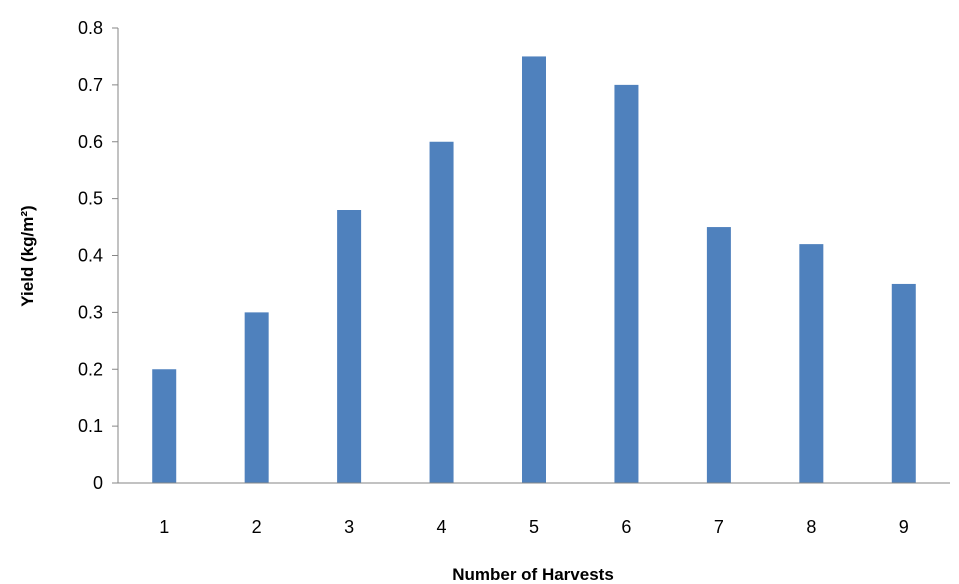 The width and height of the screenshot is (959, 584). I want to click on x-tick-label: 5, so click(534, 527).